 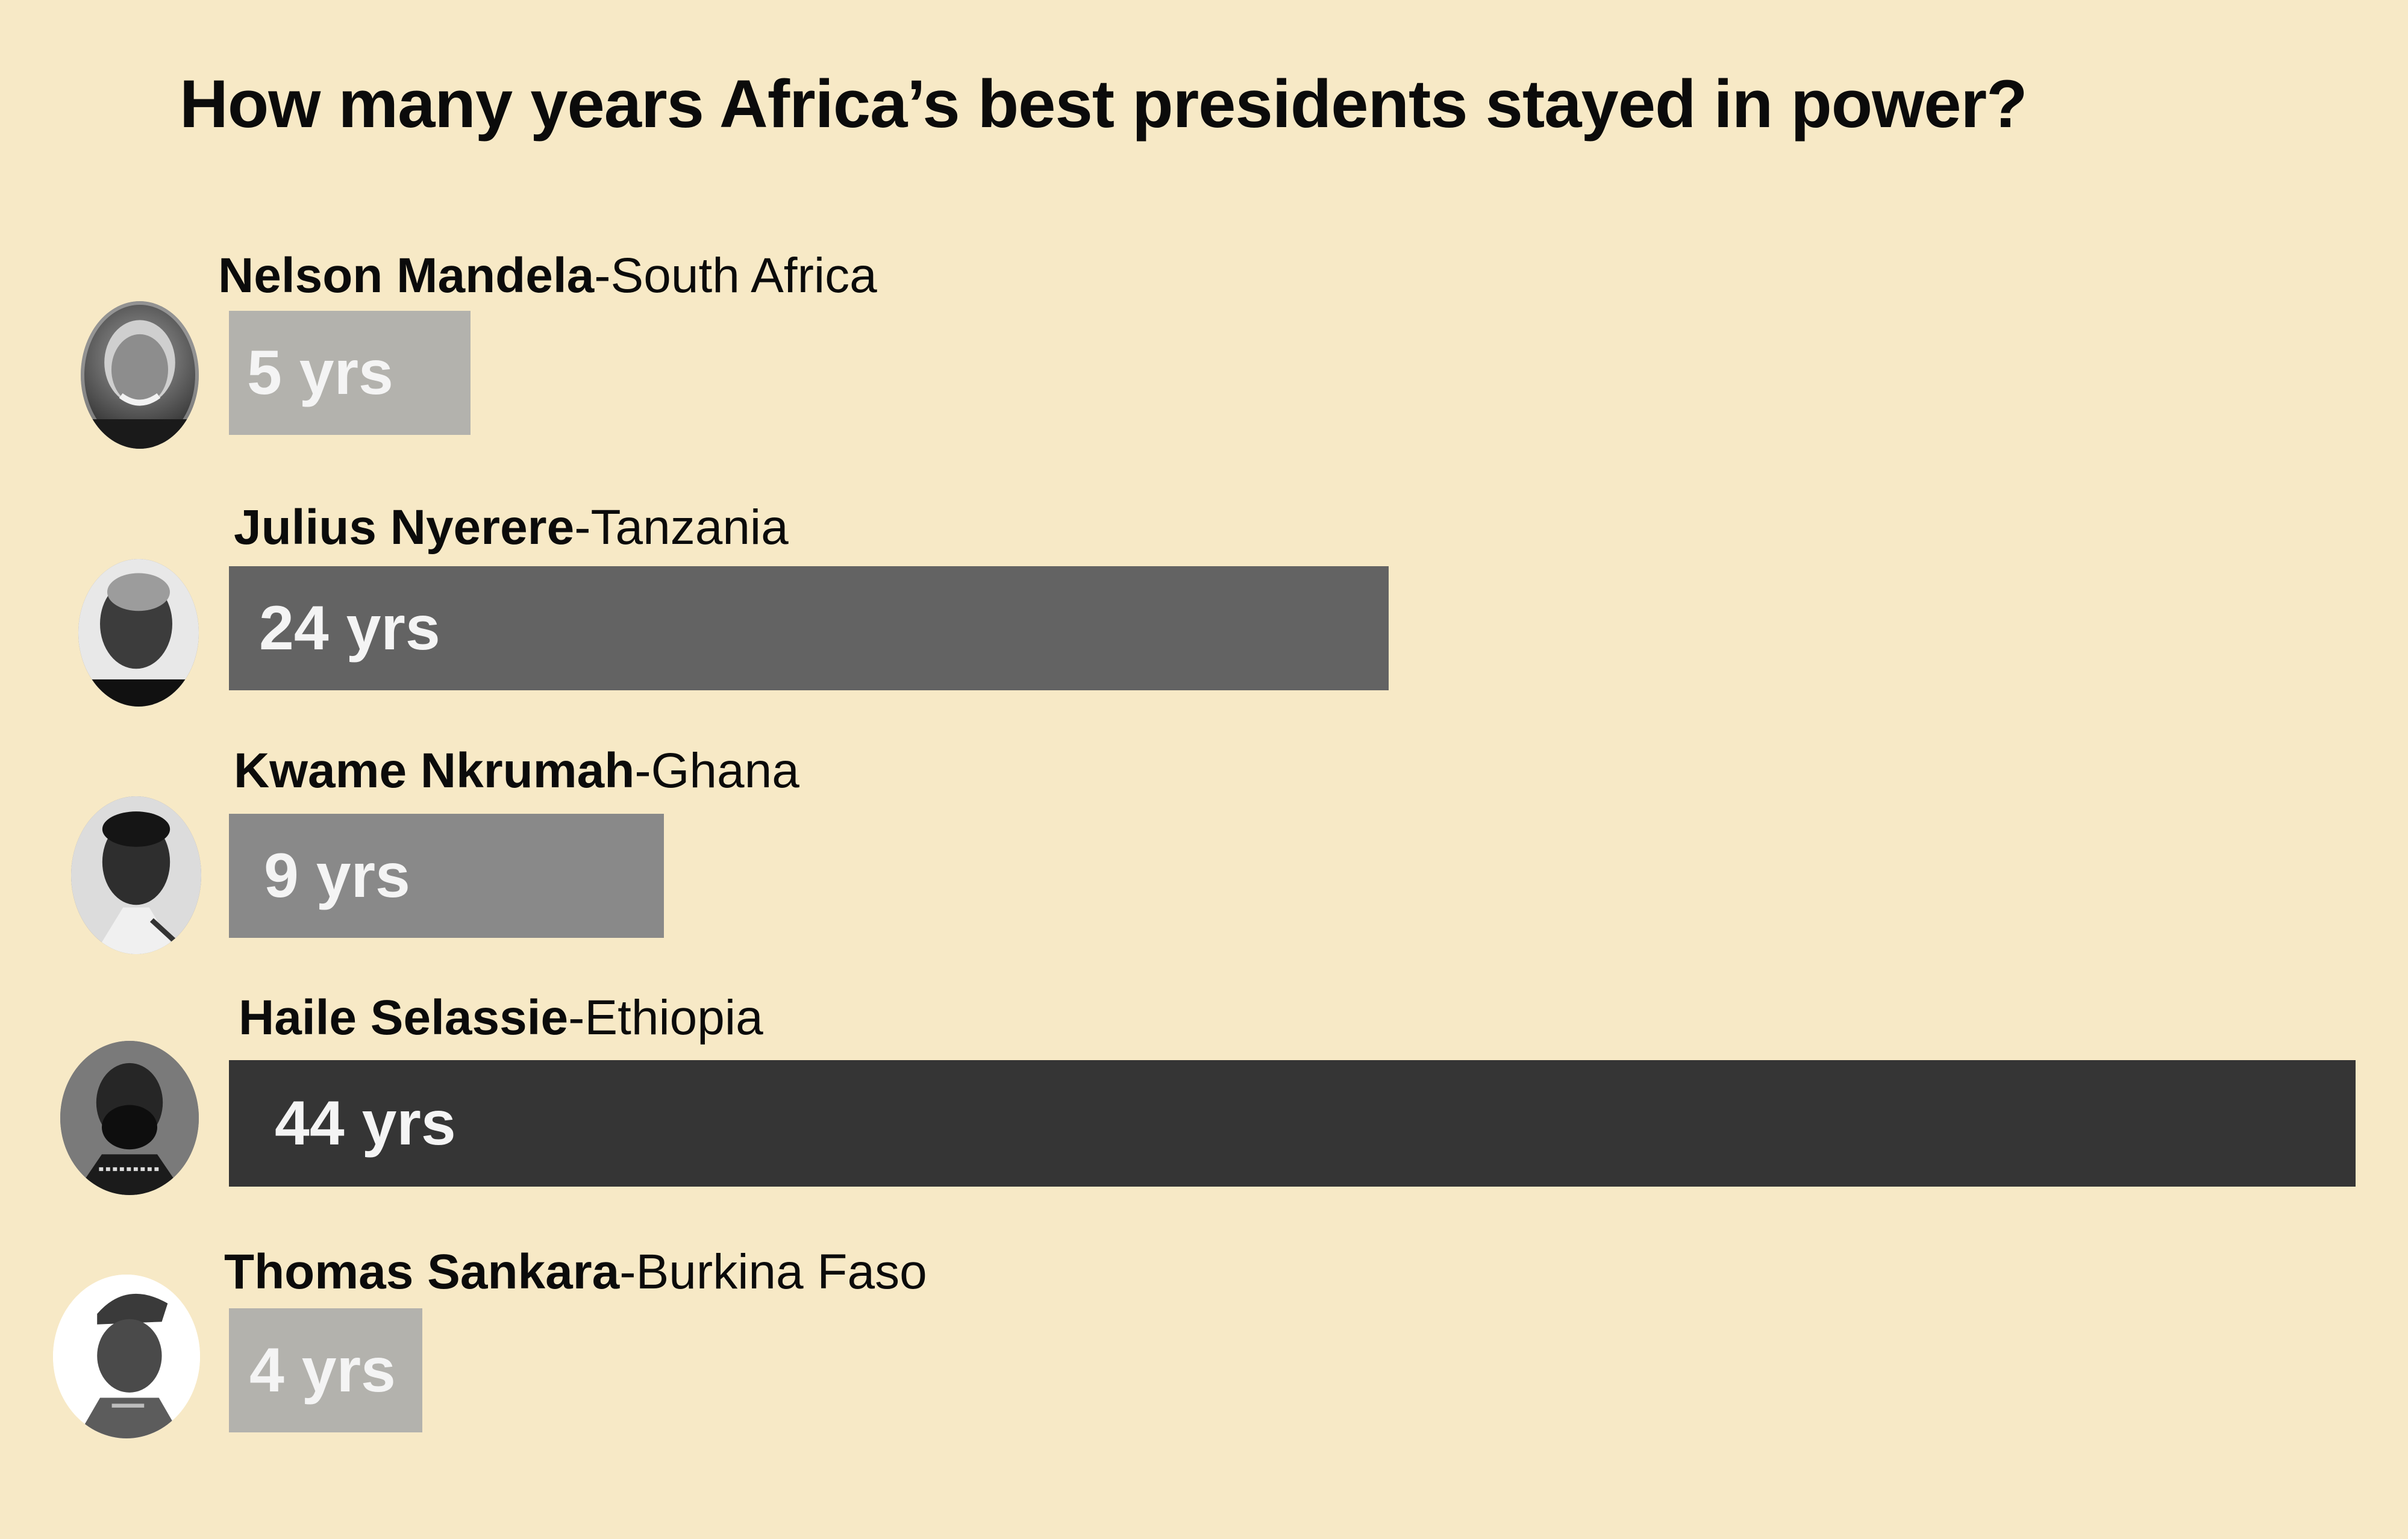 What do you see at coordinates (773, 1271) in the screenshot?
I see `country-name: -Burkina Faso` at bounding box center [773, 1271].